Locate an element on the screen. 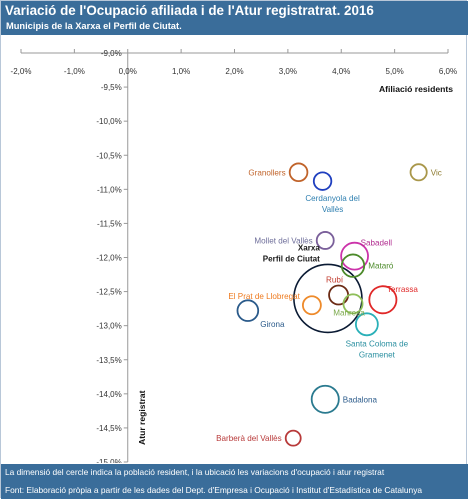 The image size is (469, 500). y-tick-label: -14,0% is located at coordinates (108, 394).